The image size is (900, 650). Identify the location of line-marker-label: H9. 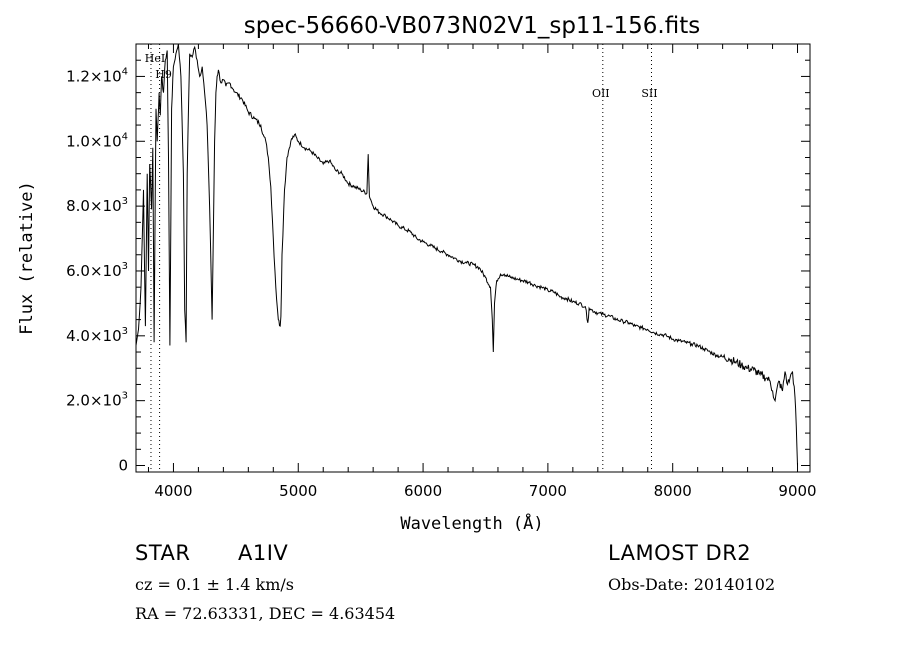
(163, 74).